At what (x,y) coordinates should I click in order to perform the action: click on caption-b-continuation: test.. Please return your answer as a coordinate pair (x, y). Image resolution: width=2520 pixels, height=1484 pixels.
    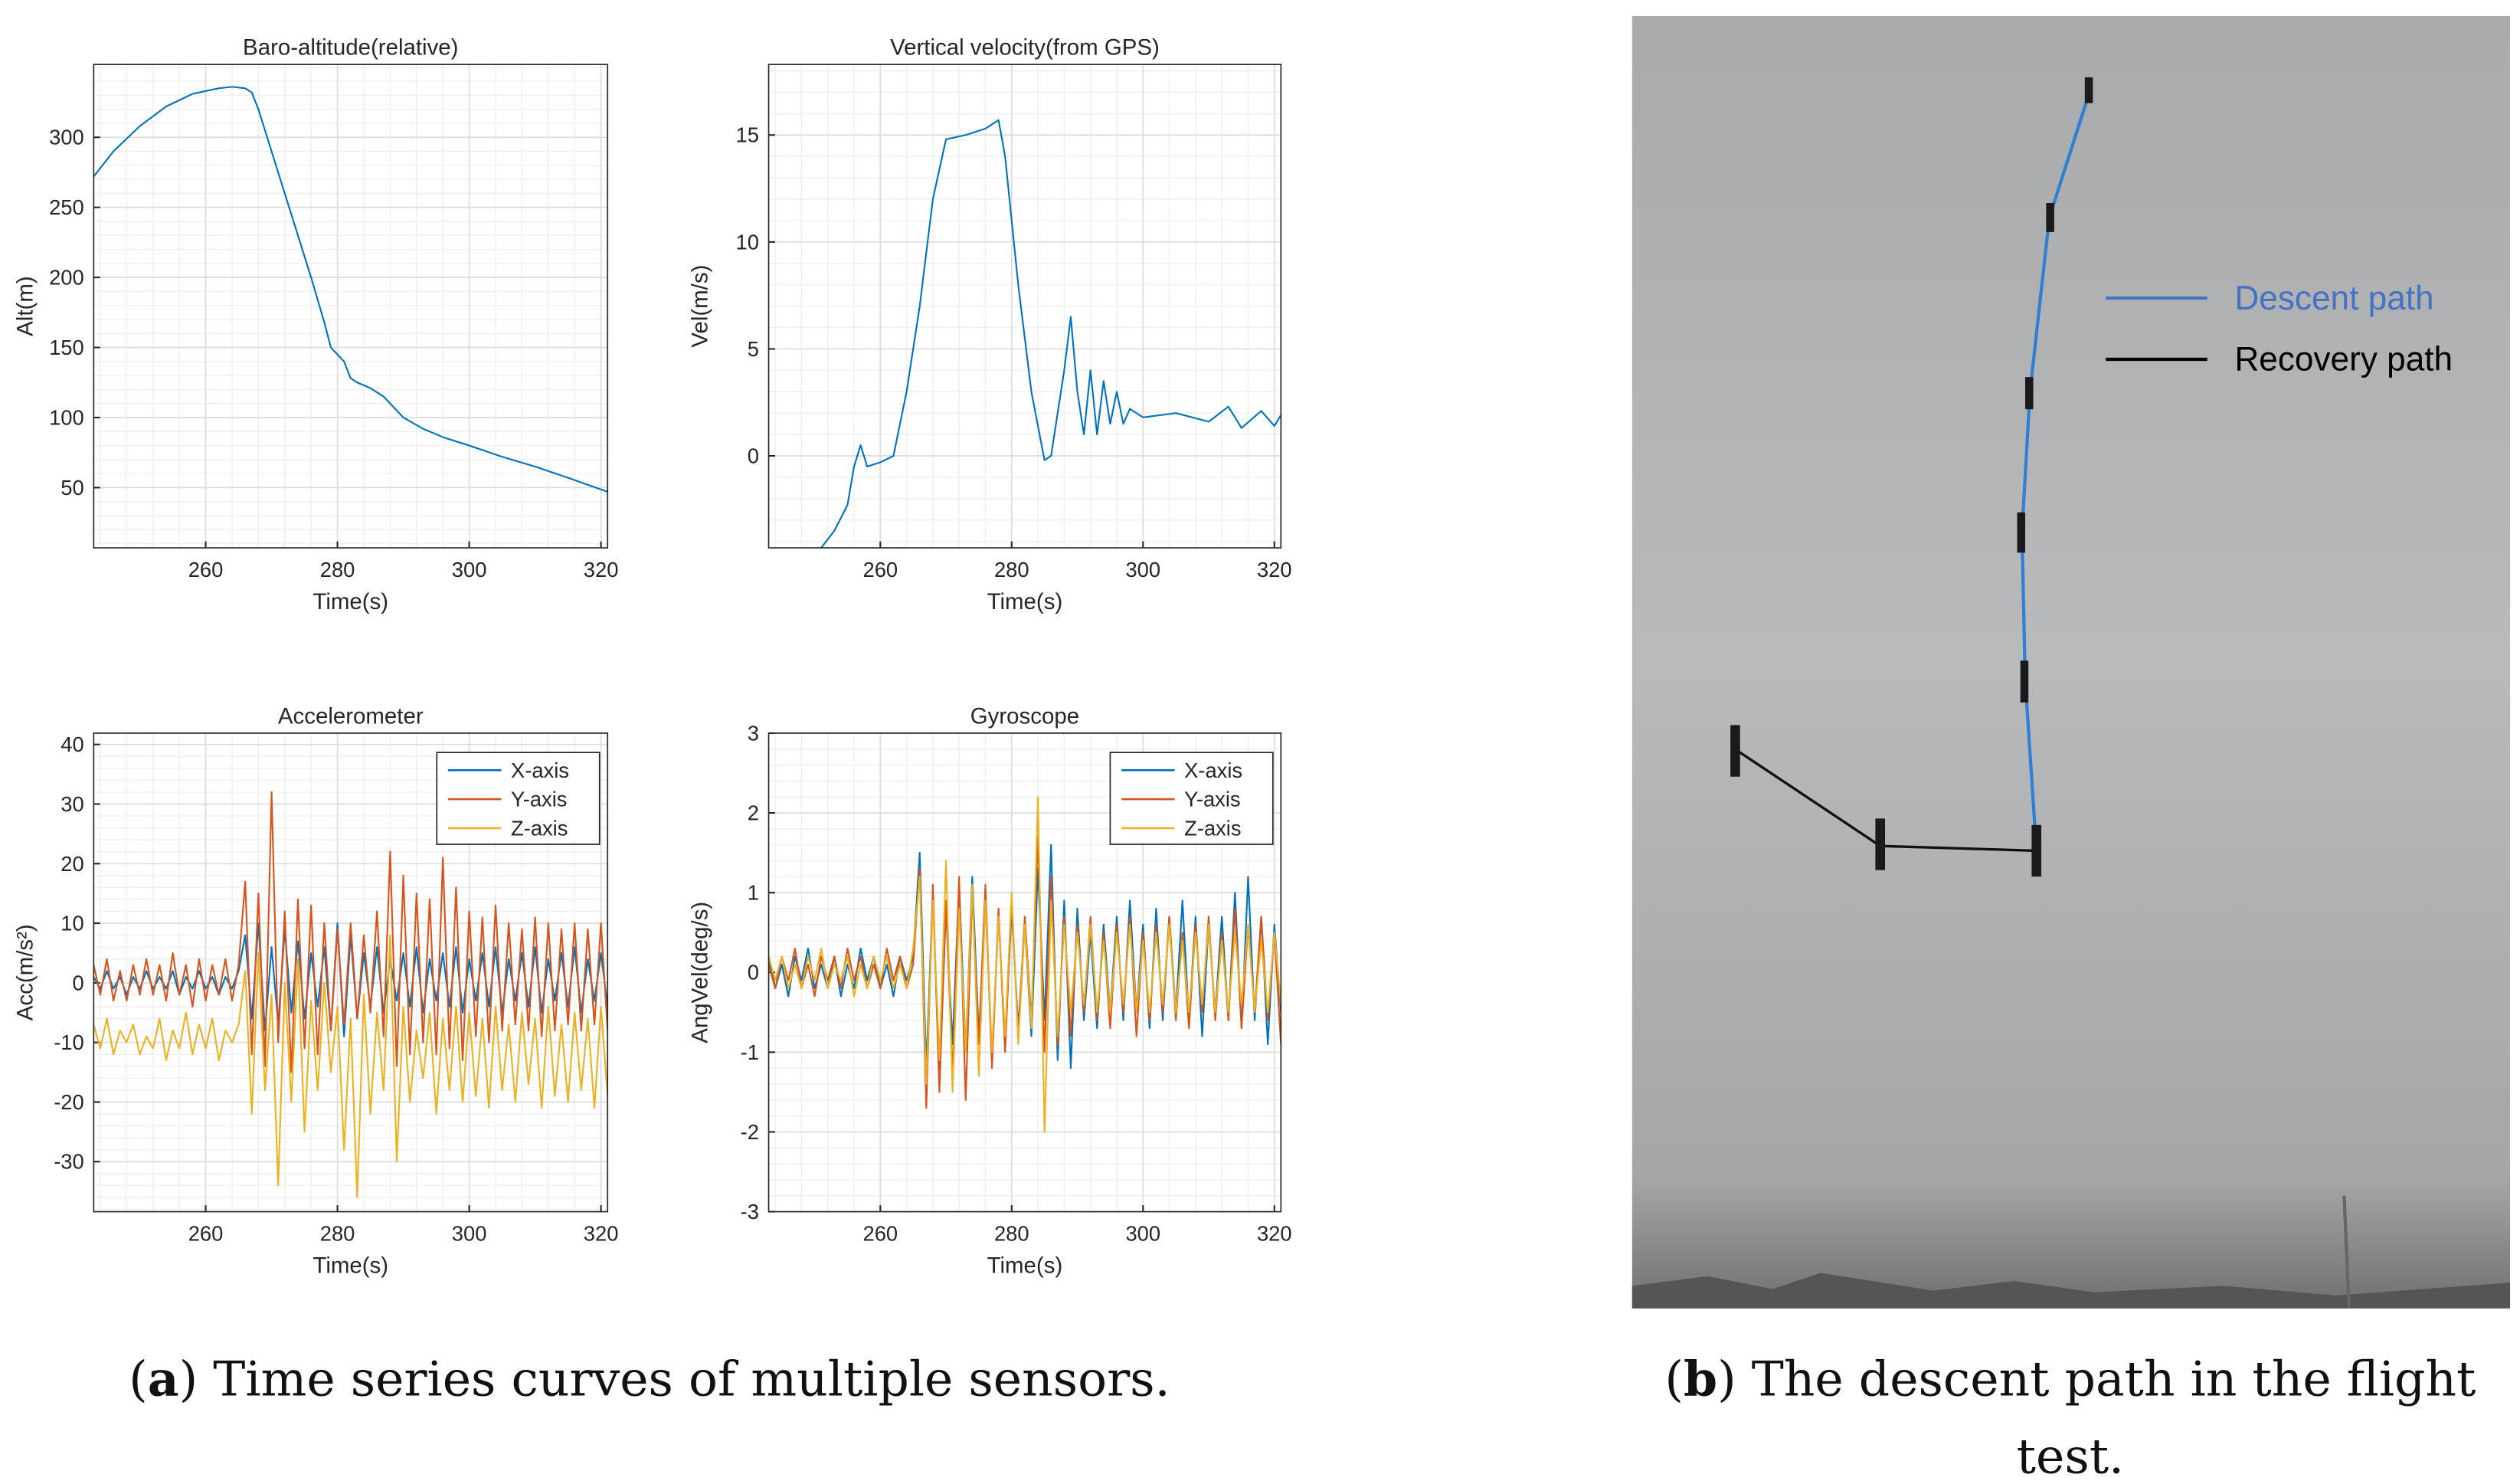
    Looking at the image, I should click on (2070, 1455).